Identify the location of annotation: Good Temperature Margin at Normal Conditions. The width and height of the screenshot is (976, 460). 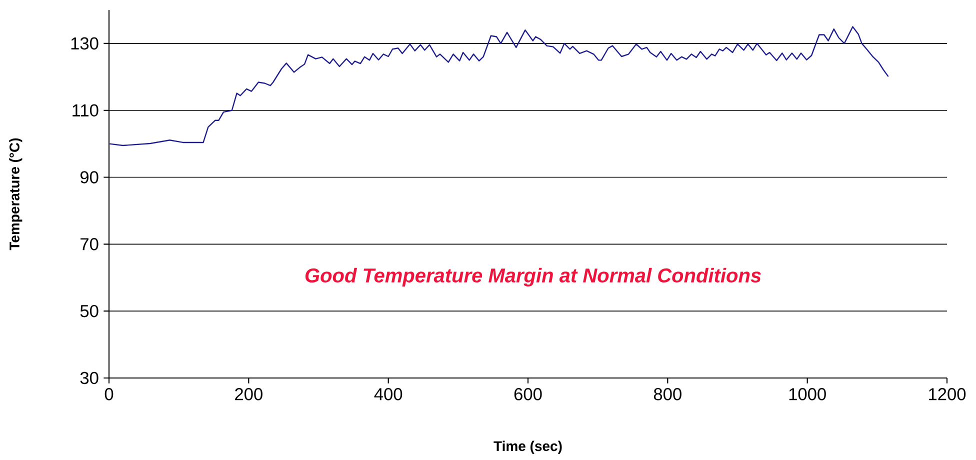
(533, 277).